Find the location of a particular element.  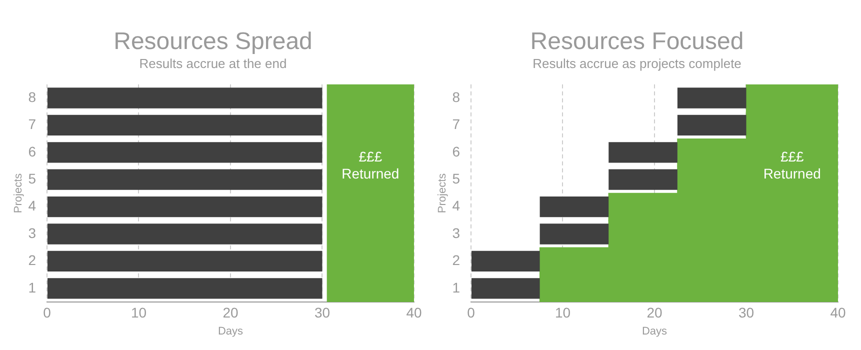

chart-subtitle: Results accrue as projects complete is located at coordinates (637, 64).